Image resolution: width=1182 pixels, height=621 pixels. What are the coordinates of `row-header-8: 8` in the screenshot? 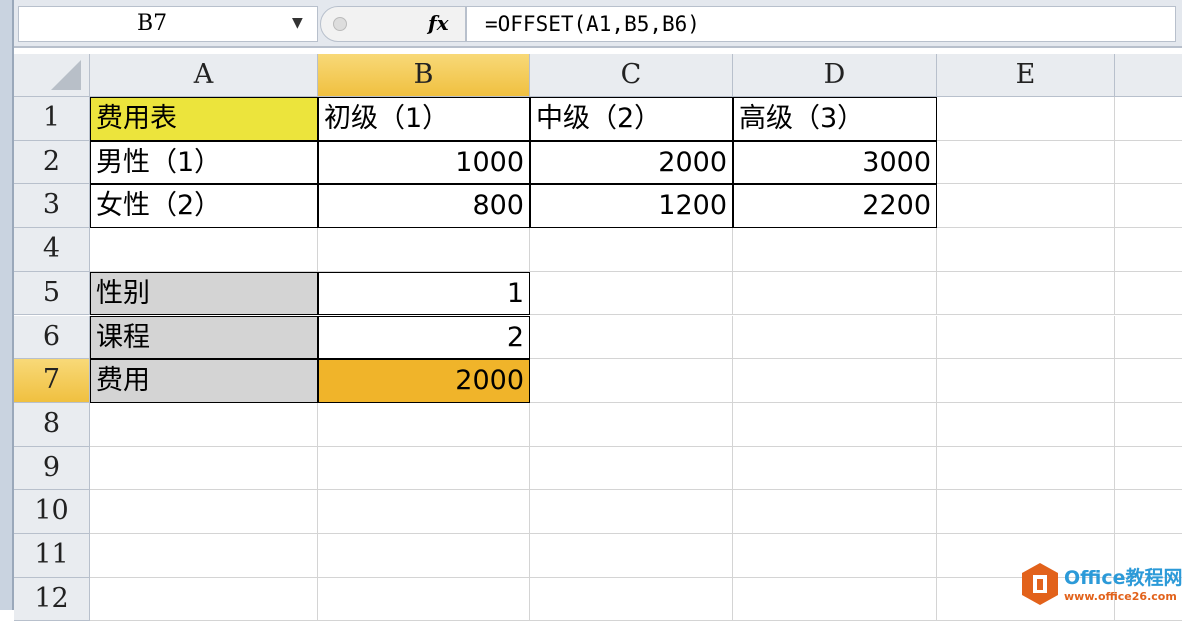 It's located at (52, 424).